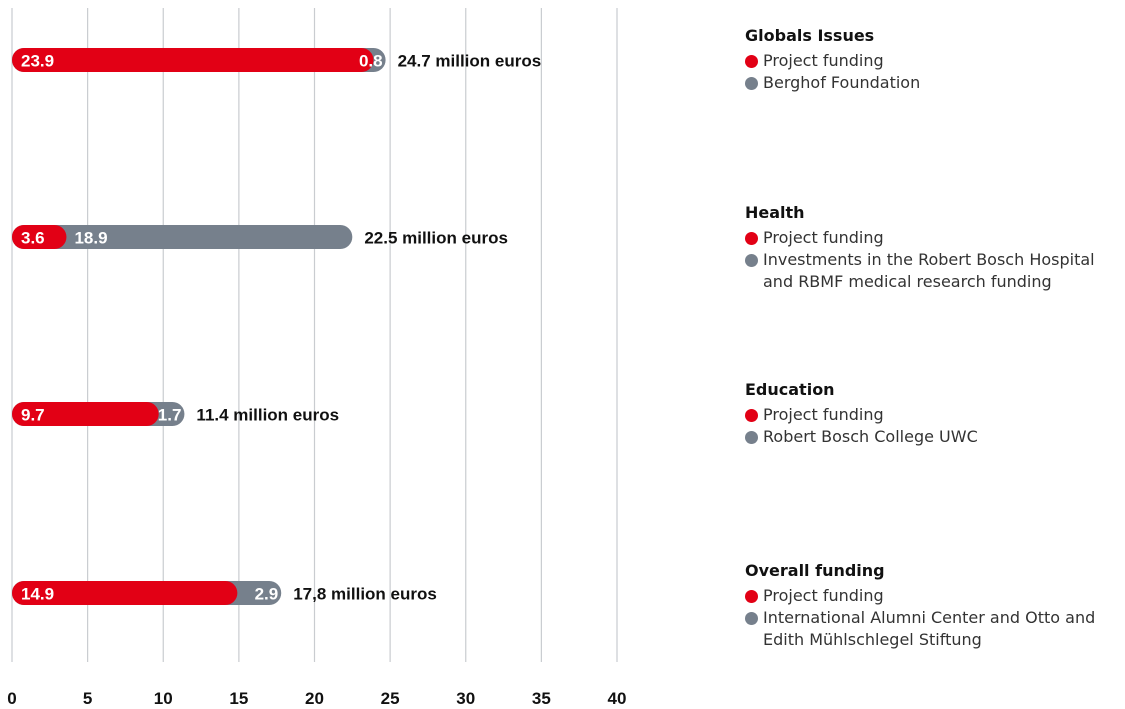 The image size is (1125, 709). I want to click on x-tick-label: 20, so click(314, 698).